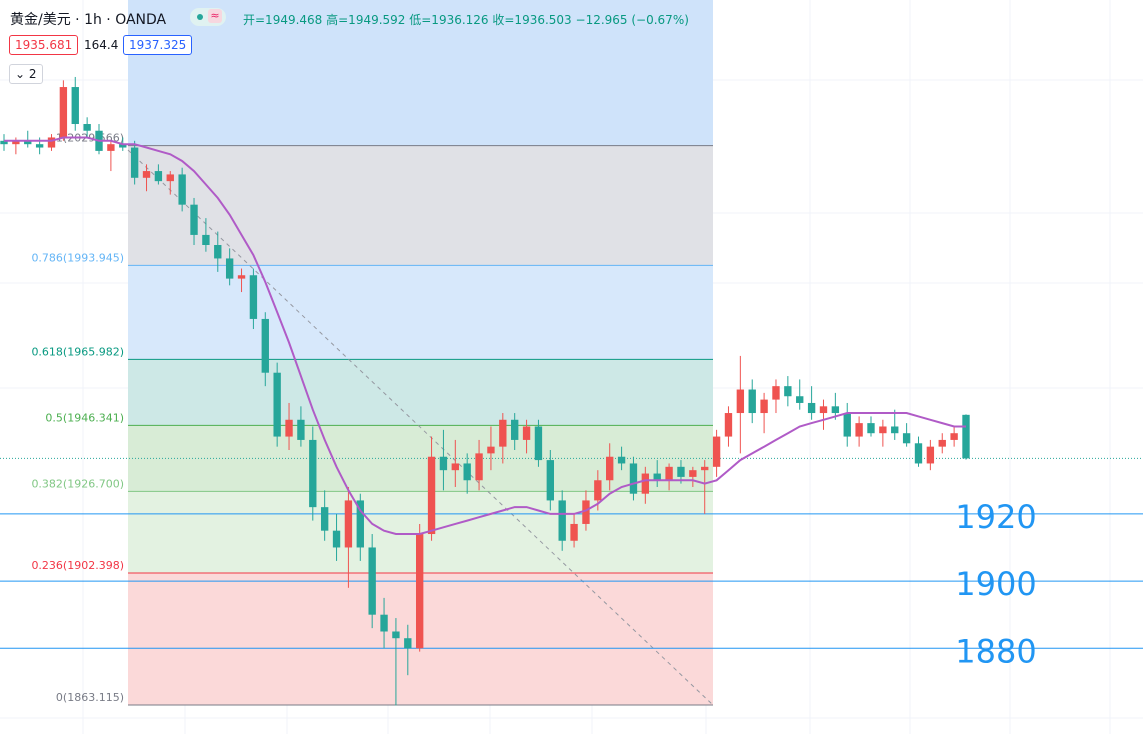 The height and width of the screenshot is (734, 1143). I want to click on price-line-label: 1880, so click(995, 651).